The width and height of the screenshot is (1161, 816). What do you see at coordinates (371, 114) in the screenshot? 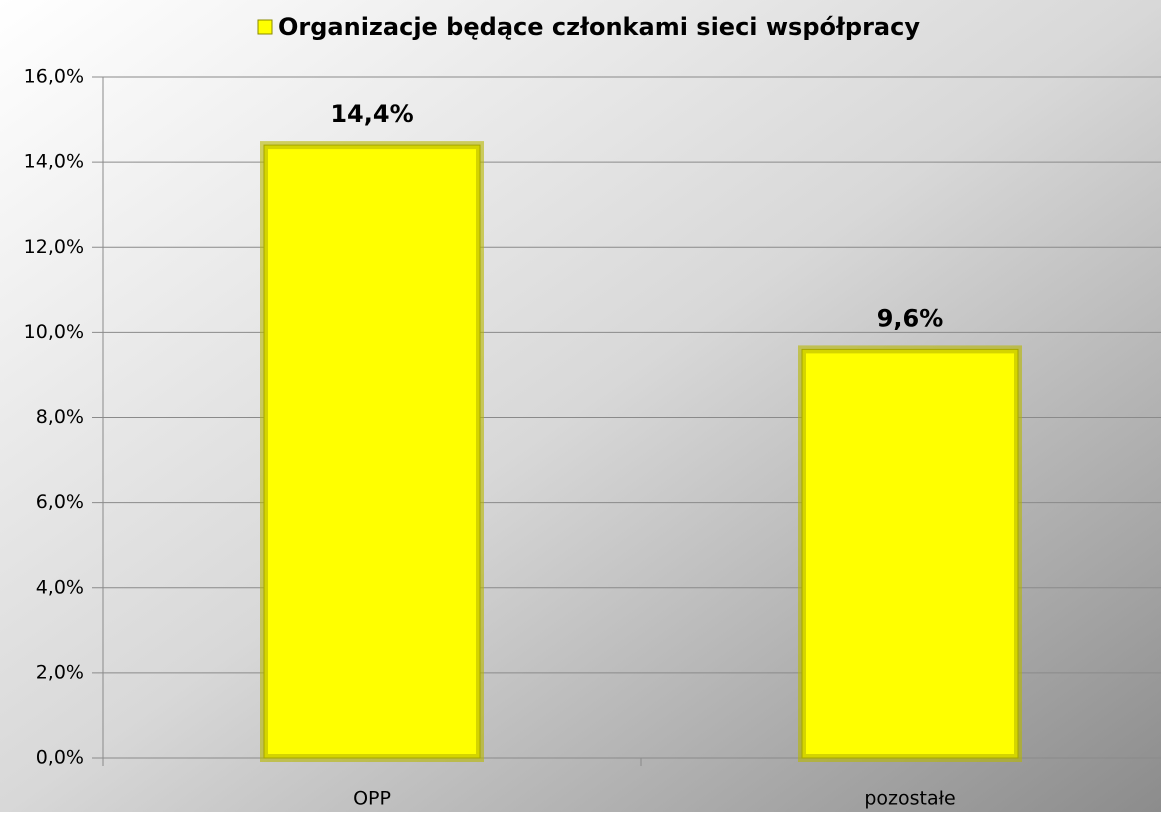
I see `value-label: 14,4%` at bounding box center [371, 114].